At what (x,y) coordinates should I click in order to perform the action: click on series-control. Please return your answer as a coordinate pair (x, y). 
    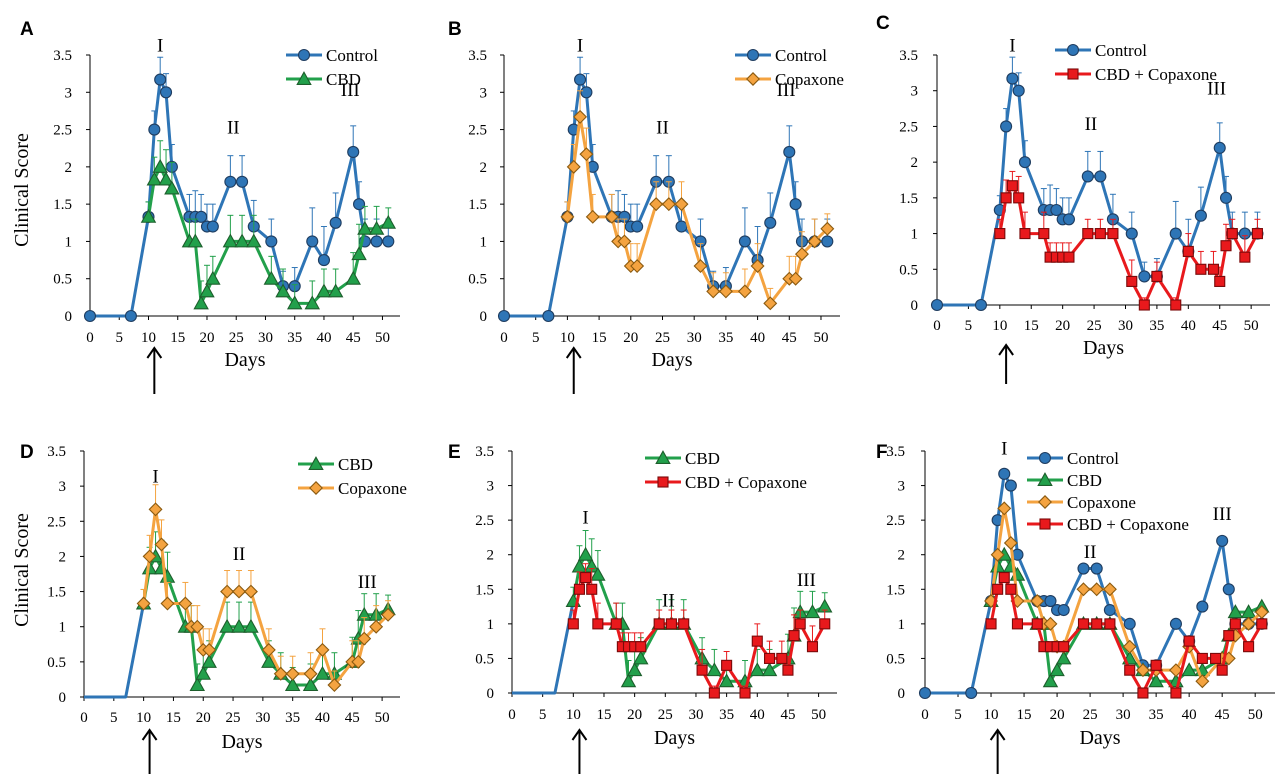
    Looking at the image, I should click on (115, 651).